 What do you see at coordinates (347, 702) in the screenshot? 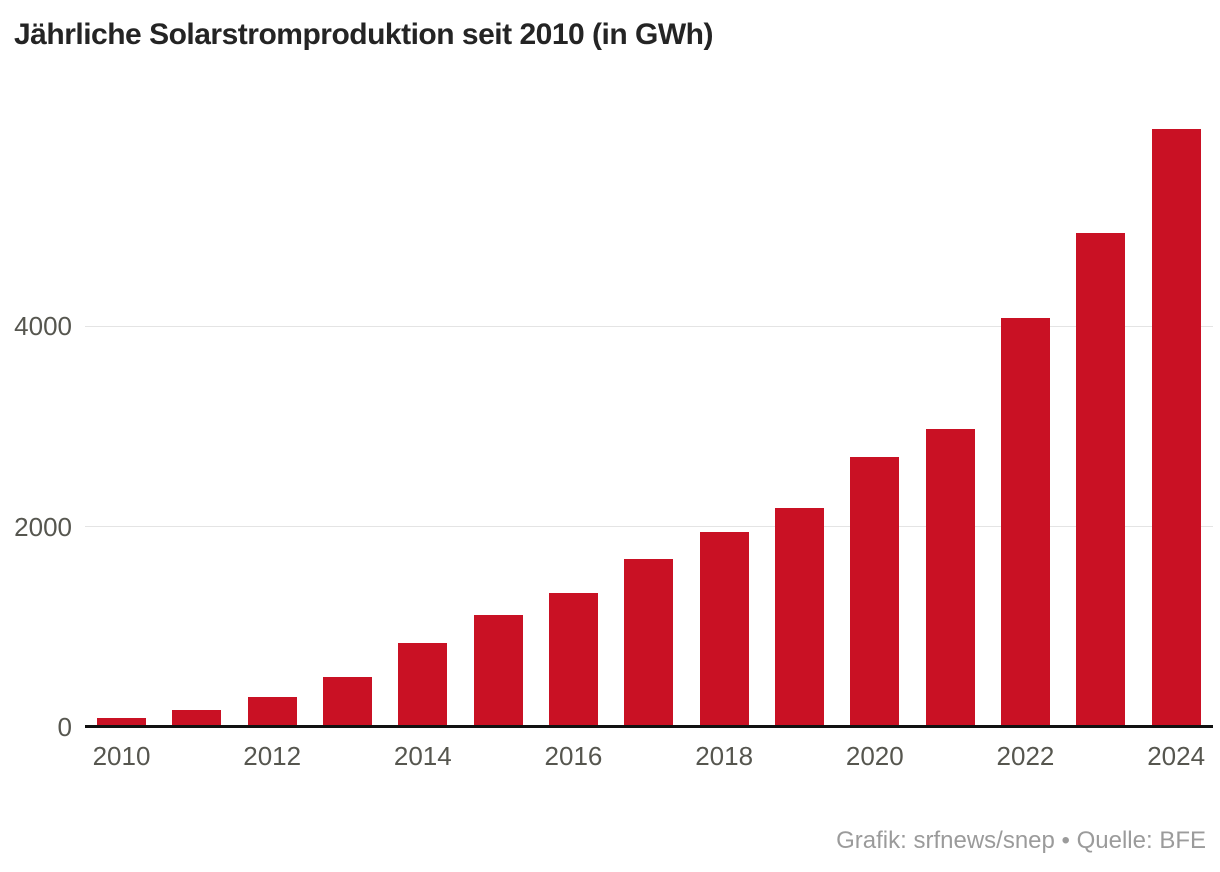
I see `bar-2013` at bounding box center [347, 702].